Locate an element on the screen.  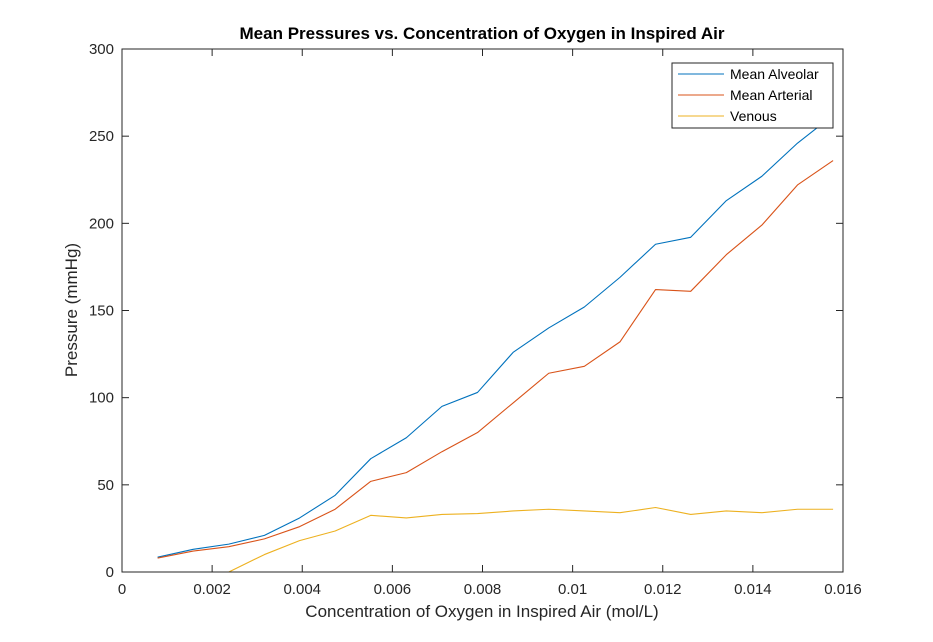
x-tick-label: 0.004 is located at coordinates (302, 589).